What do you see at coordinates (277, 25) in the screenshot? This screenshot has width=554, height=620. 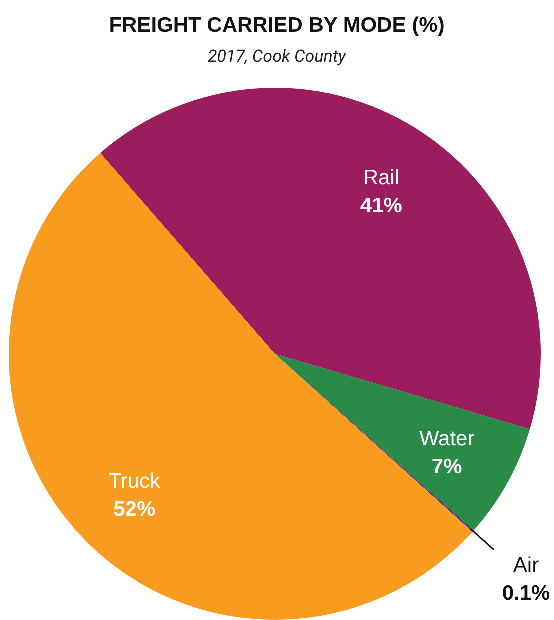 I see `chart-title: FREIGHT CARRIED BY MODE (%)` at bounding box center [277, 25].